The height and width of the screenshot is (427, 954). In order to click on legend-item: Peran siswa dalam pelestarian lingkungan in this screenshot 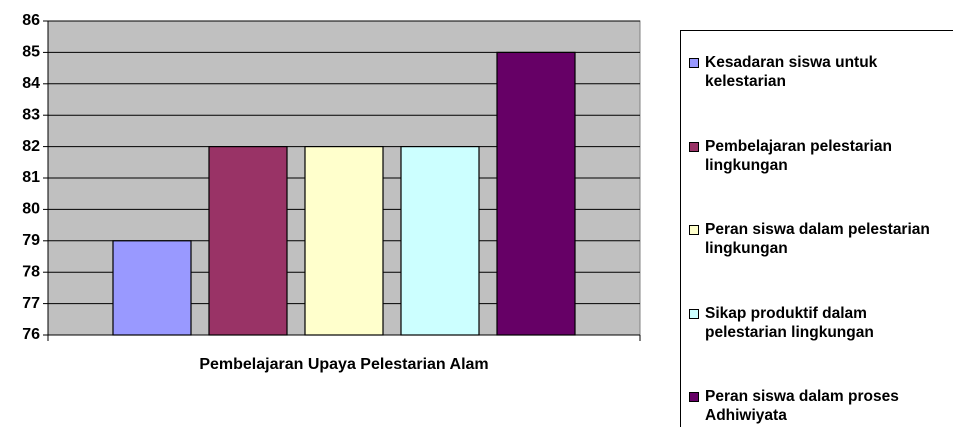, I will do `click(820, 239)`.